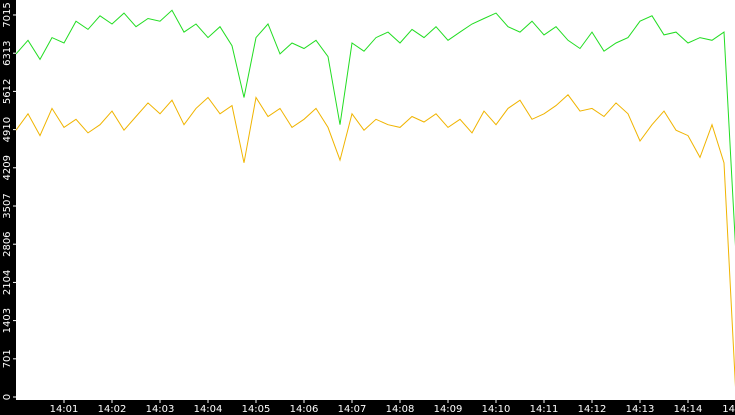 The width and height of the screenshot is (735, 415). What do you see at coordinates (7, 397) in the screenshot?
I see `y-tick-label: 0` at bounding box center [7, 397].